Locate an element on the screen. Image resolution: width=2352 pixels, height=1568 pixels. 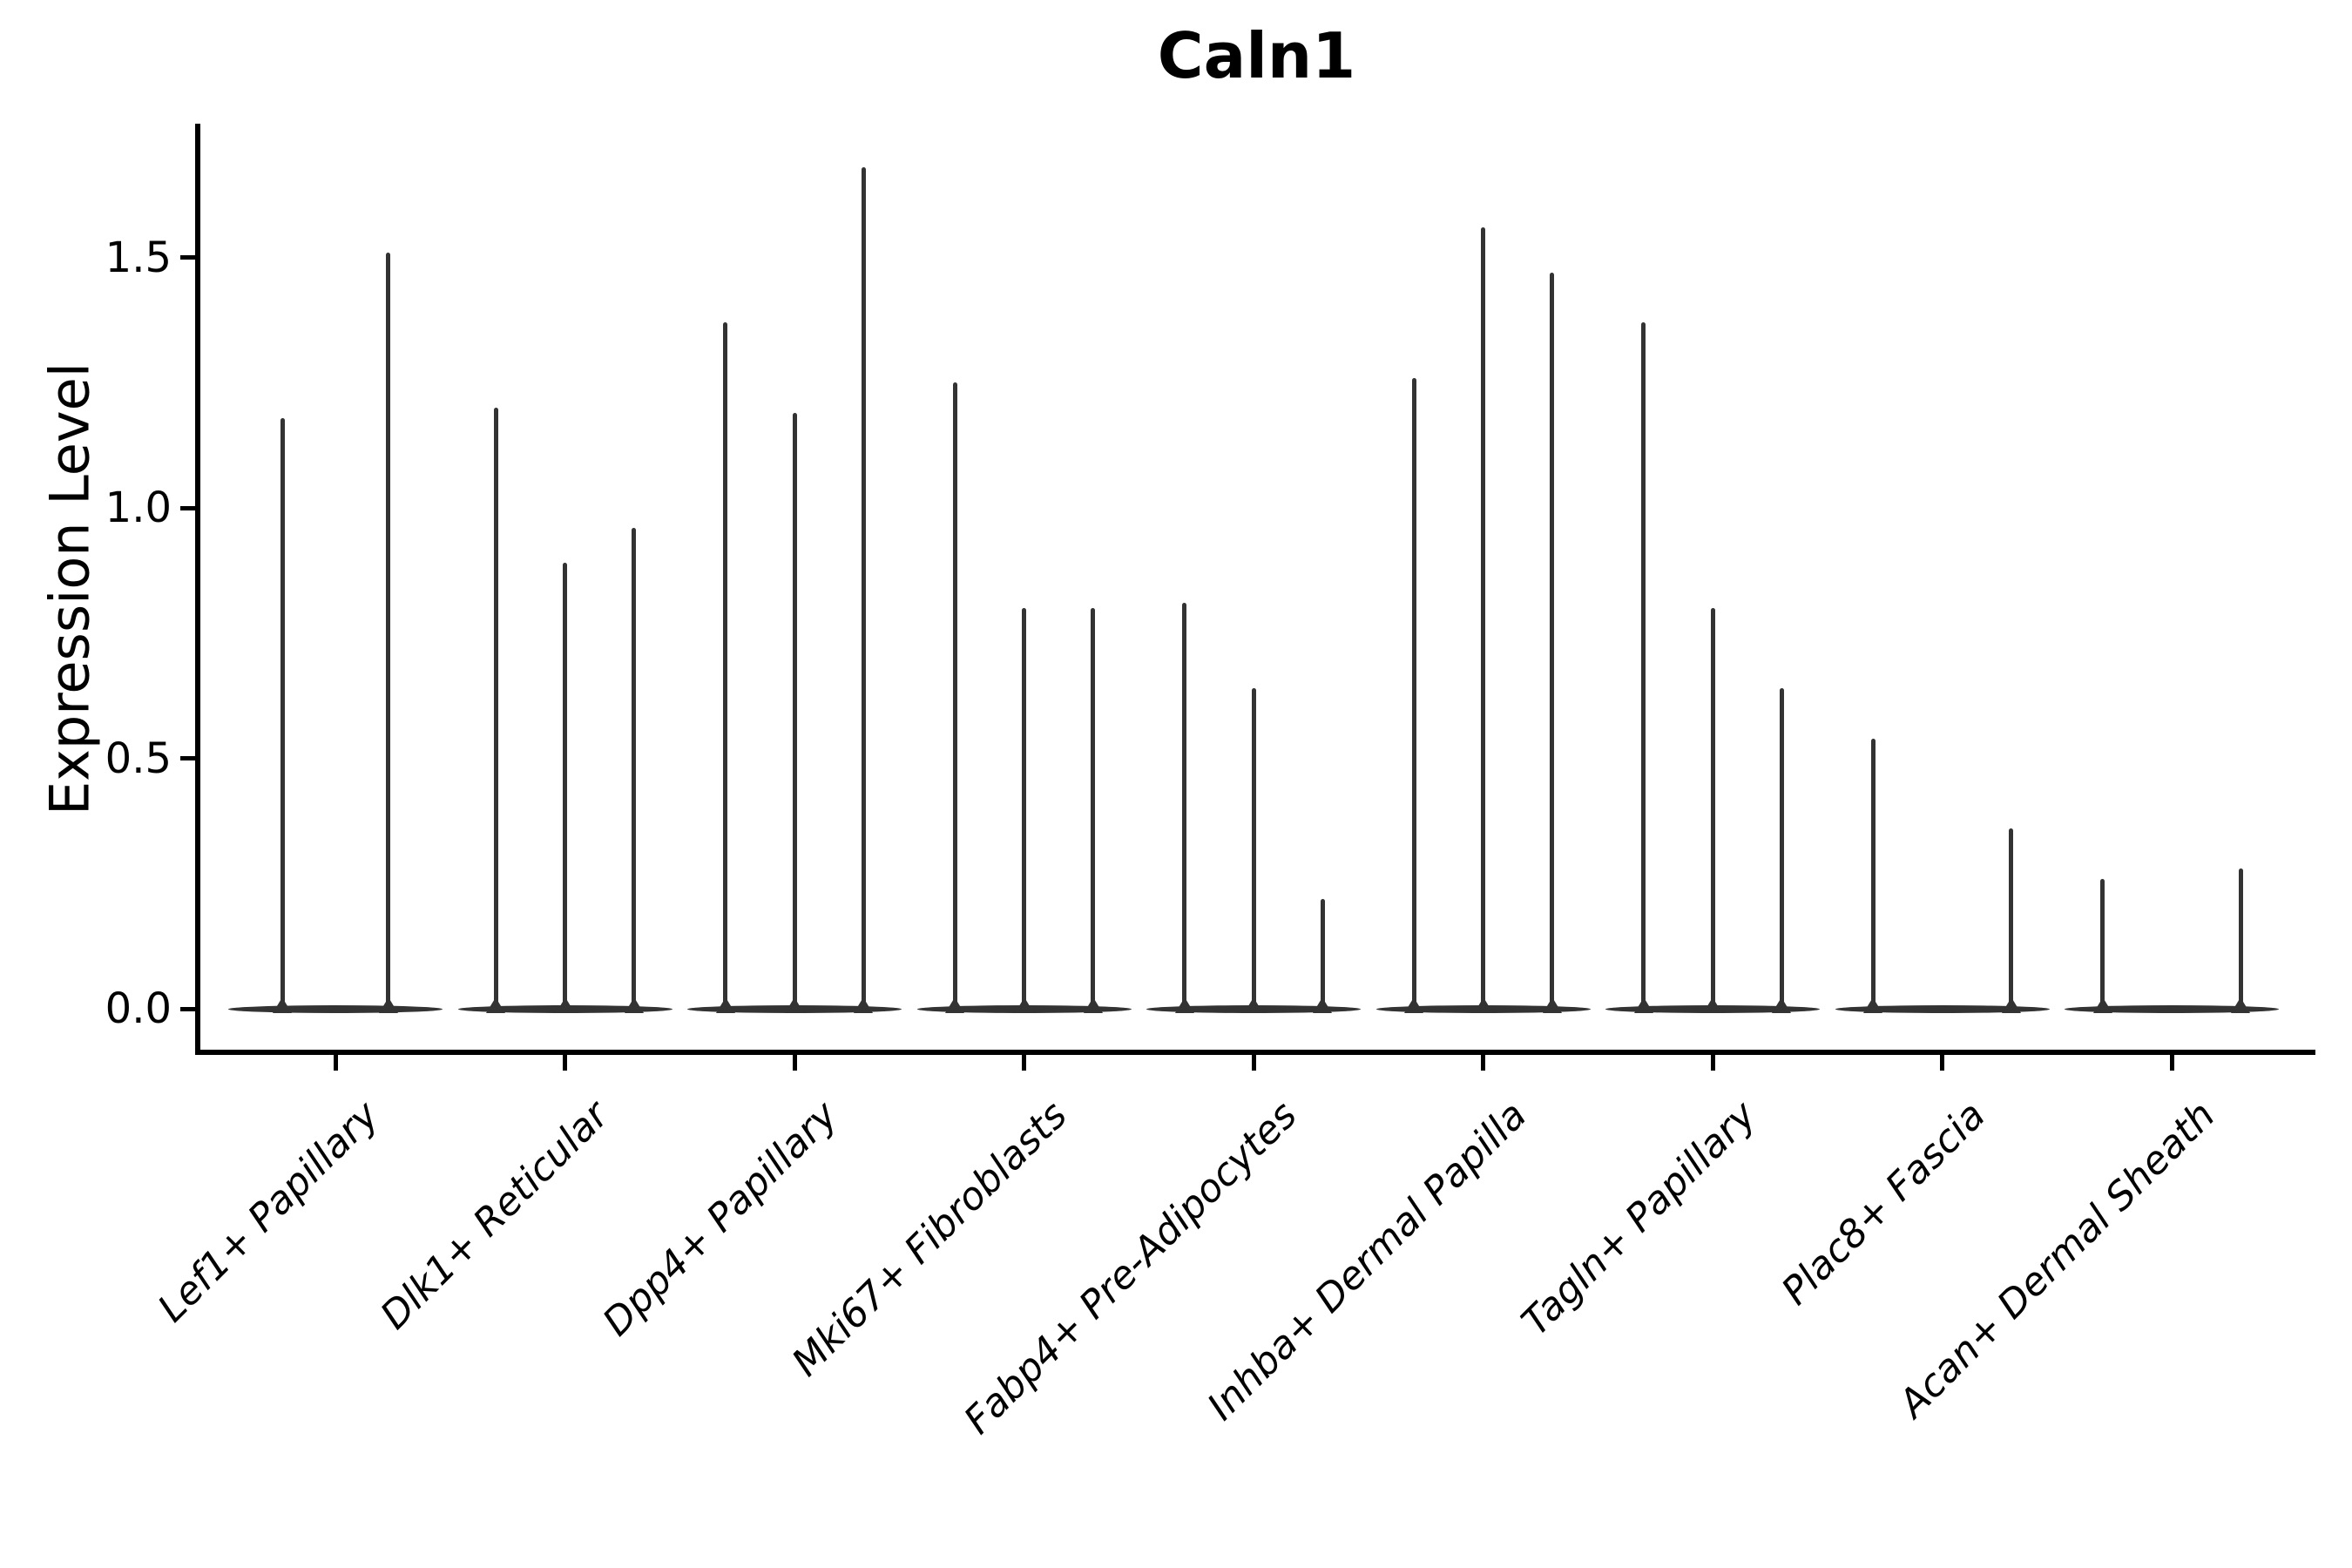
x-tick-label: Lef1+ Papillary is located at coordinates (268, 1211).